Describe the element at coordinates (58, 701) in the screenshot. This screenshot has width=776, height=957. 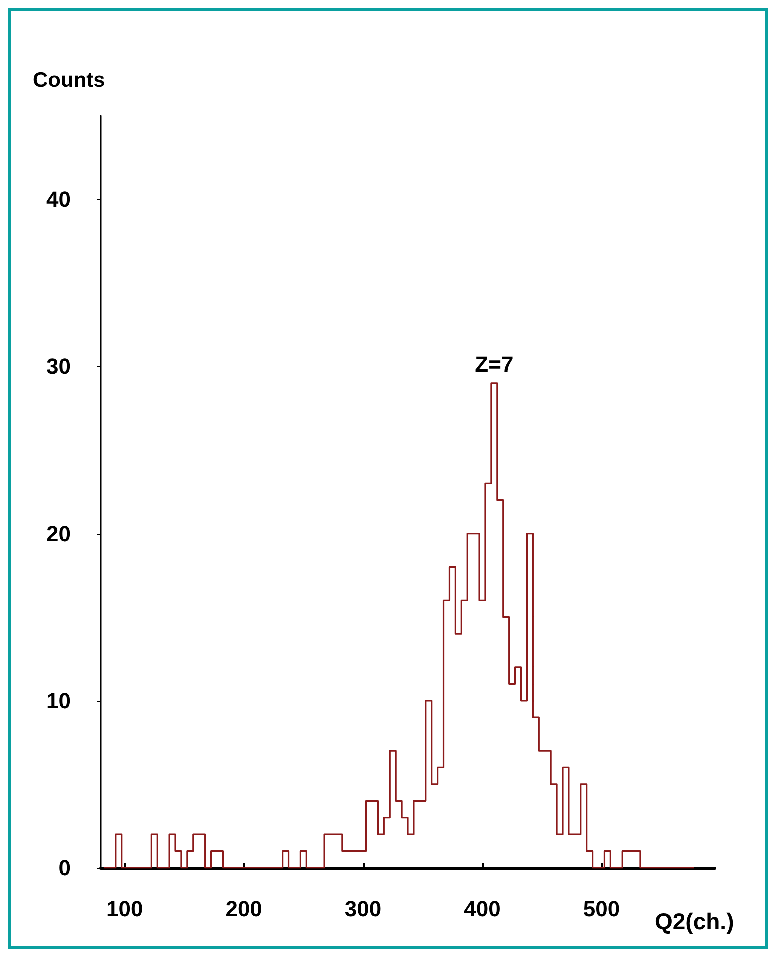
I see `y-tick-label: 10` at that location.